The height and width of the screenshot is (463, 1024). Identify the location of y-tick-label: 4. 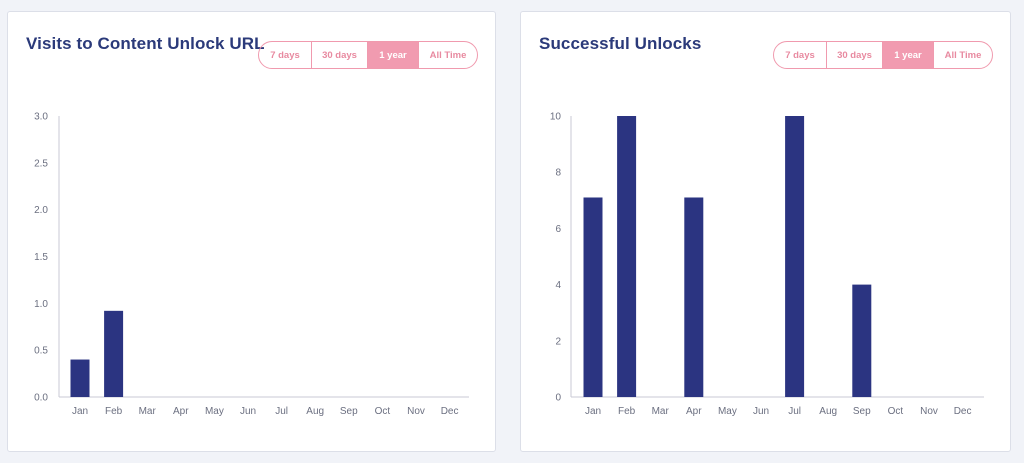
(558, 285).